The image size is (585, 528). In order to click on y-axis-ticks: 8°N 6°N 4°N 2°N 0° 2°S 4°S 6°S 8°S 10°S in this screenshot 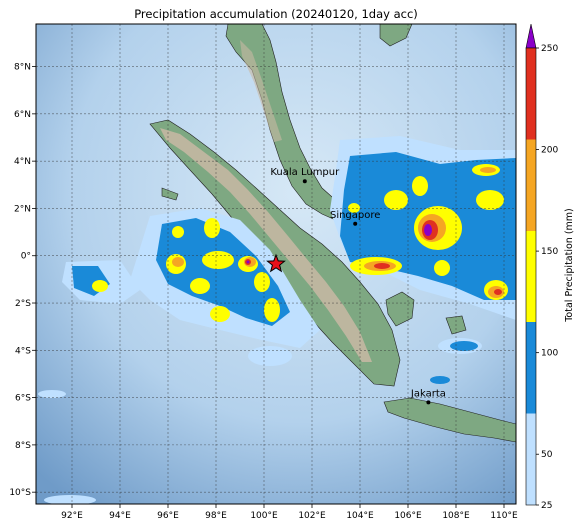, I will do `click(22, 280)`.